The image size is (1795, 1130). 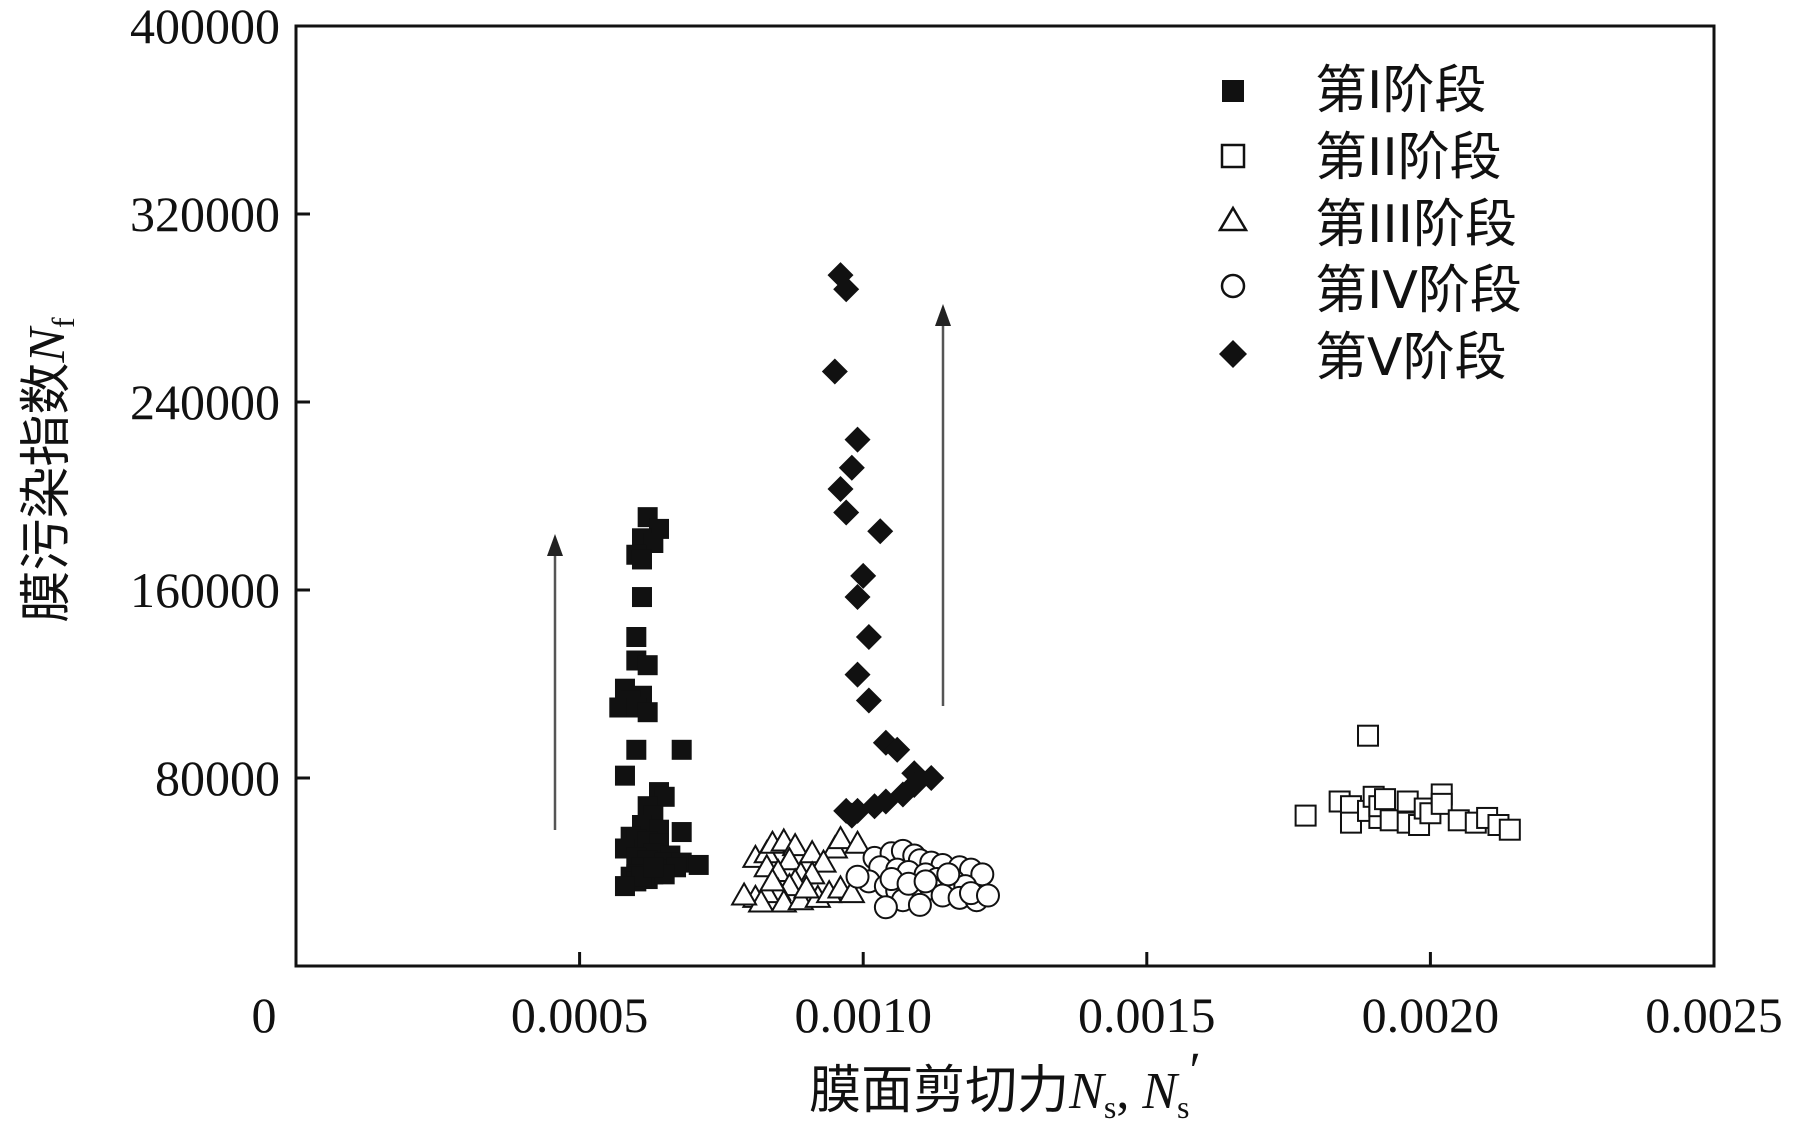 What do you see at coordinates (1160, 1091) in the screenshot?
I see `x-axis-var2: N` at bounding box center [1160, 1091].